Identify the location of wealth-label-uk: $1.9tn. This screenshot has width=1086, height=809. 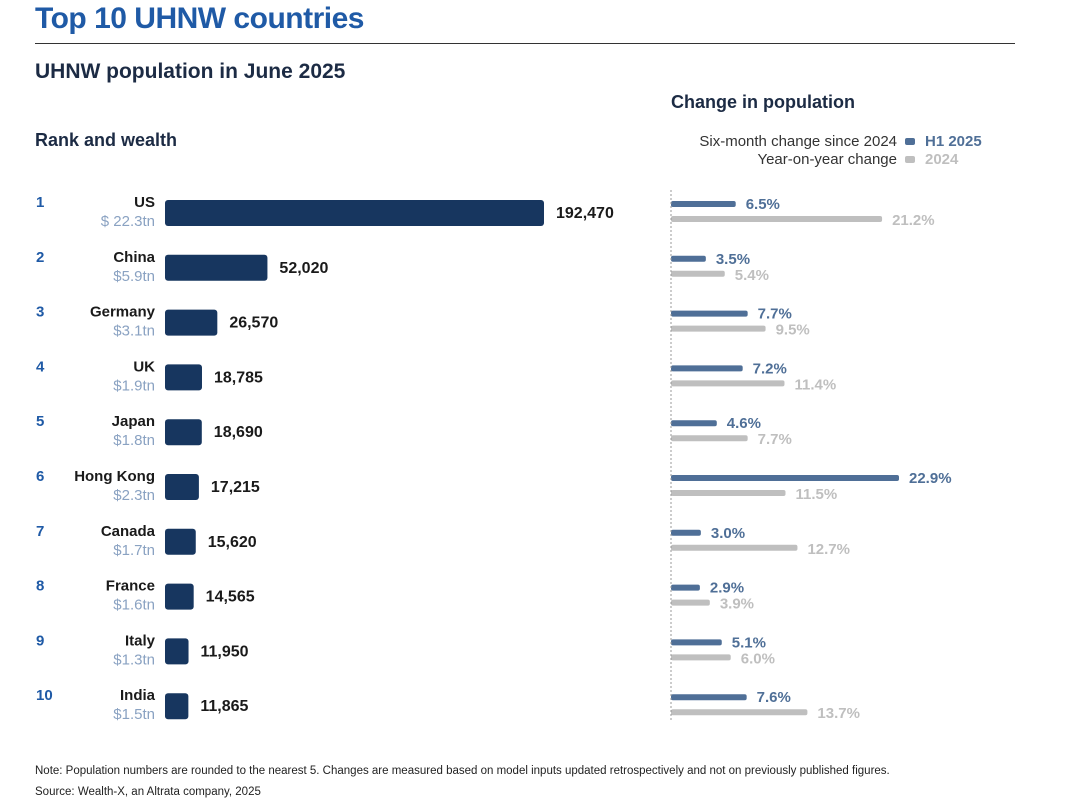
(134, 385).